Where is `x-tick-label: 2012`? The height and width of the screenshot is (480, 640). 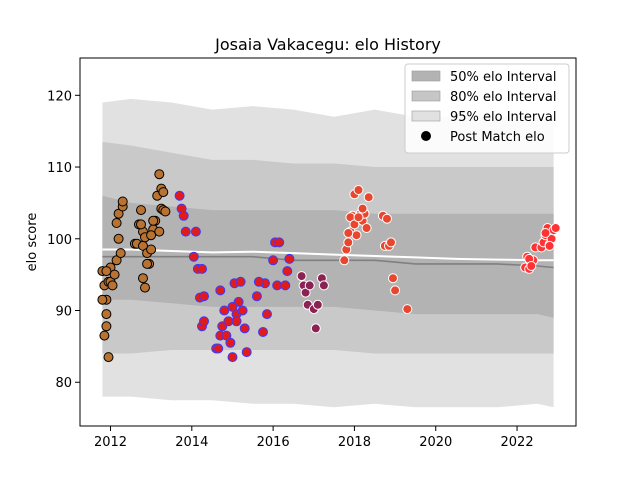 x-tick-label: 2012 is located at coordinates (110, 442).